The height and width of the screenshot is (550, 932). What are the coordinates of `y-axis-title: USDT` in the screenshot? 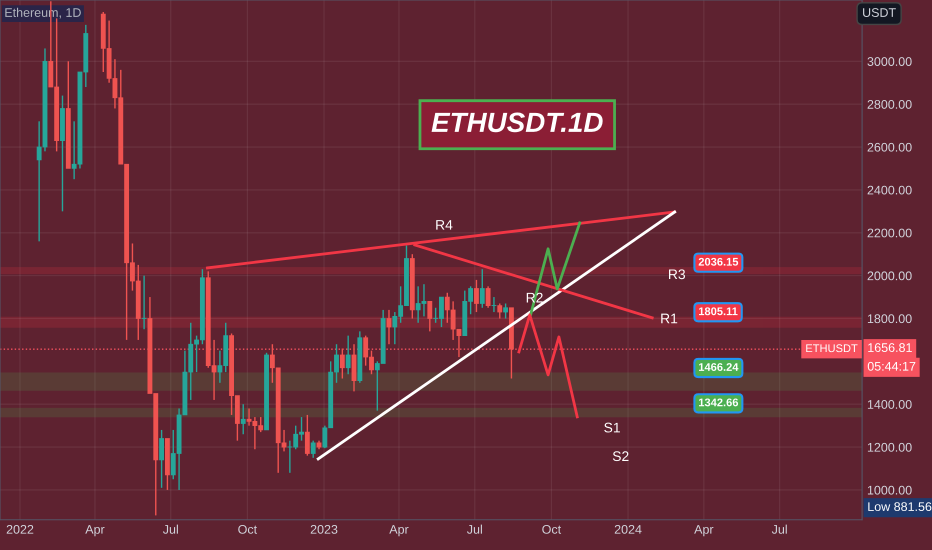 It's located at (879, 12).